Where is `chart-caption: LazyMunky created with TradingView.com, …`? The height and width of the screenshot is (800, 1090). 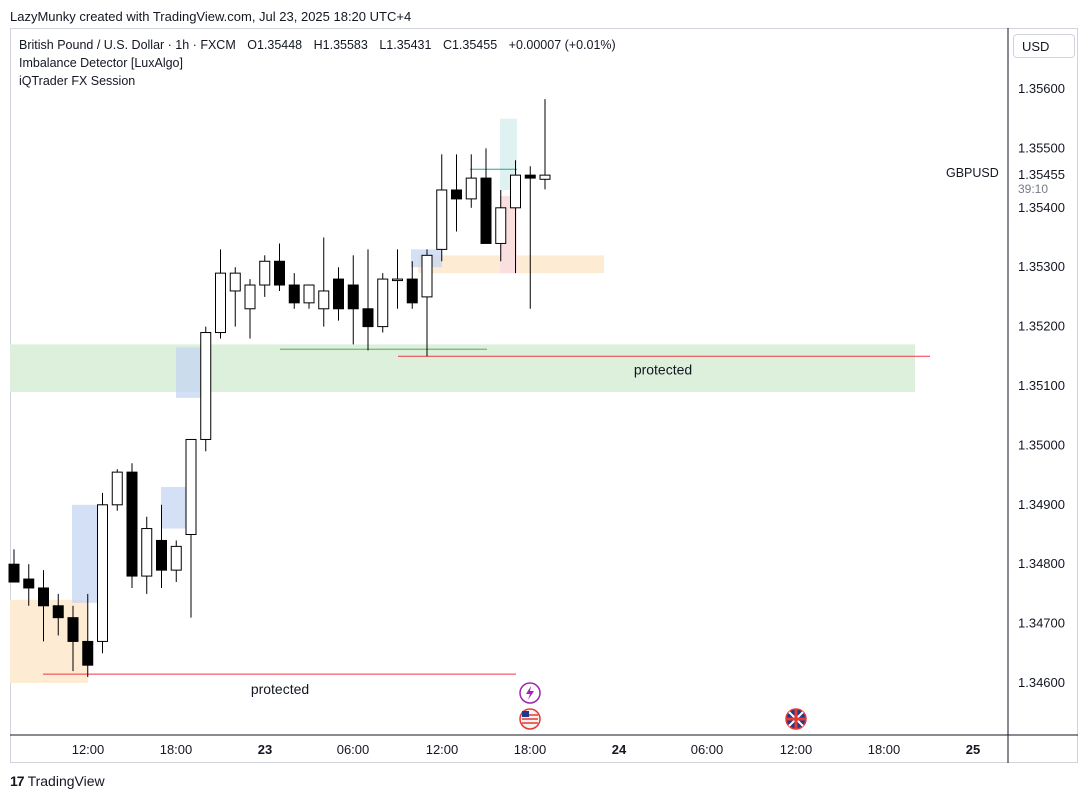
chart-caption: LazyMunky created with TradingView.com, … is located at coordinates (211, 16).